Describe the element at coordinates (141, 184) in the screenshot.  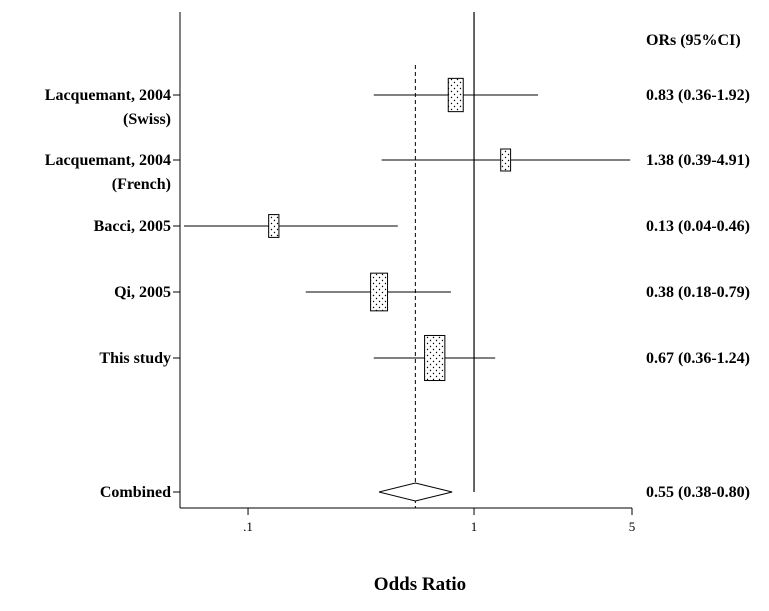
I see `study-label: (French)` at that location.